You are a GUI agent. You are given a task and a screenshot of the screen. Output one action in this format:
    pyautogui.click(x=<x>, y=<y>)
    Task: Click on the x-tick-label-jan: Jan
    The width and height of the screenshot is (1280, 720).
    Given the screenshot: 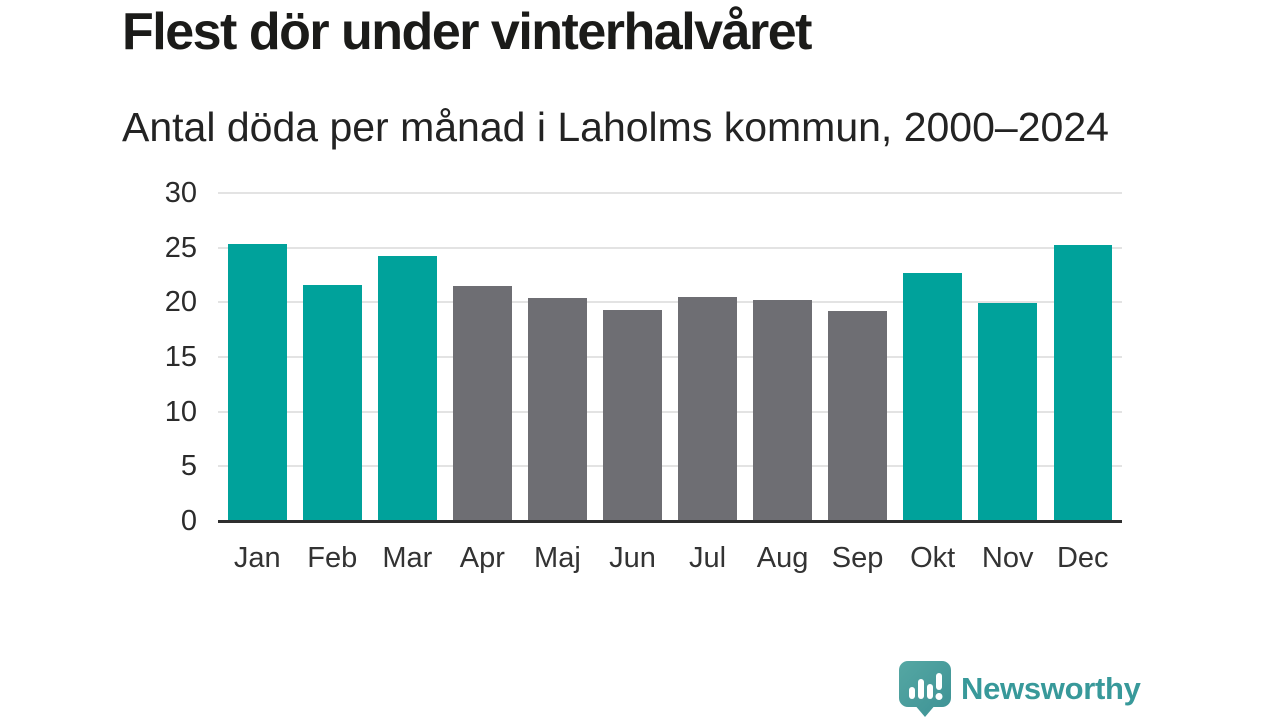 What is the action you would take?
    pyautogui.click(x=257, y=558)
    